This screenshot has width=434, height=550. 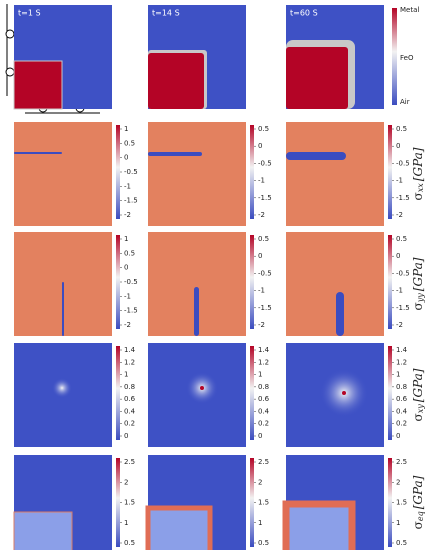 What do you see at coordinates (407, 58) in the screenshot?
I see `legend-label: FeO` at bounding box center [407, 58].